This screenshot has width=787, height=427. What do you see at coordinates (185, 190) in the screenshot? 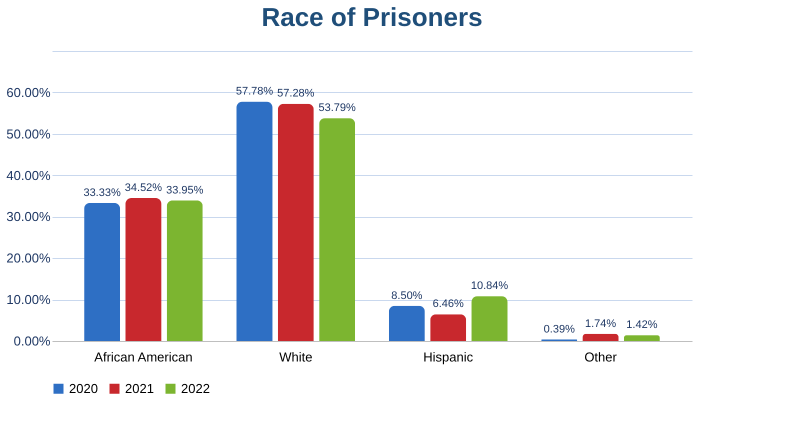
I see `data-label: 33.95%` at bounding box center [185, 190].